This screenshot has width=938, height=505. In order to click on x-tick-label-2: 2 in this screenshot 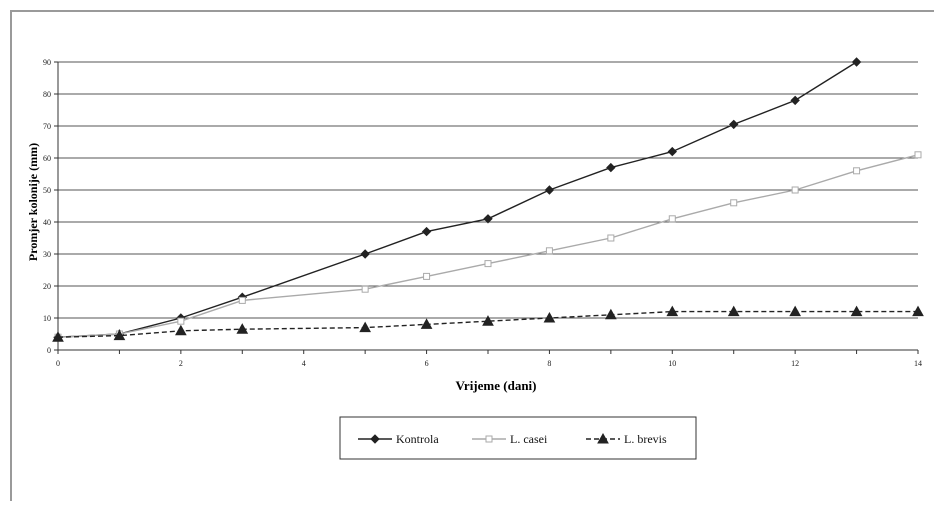, I will do `click(181, 363)`.